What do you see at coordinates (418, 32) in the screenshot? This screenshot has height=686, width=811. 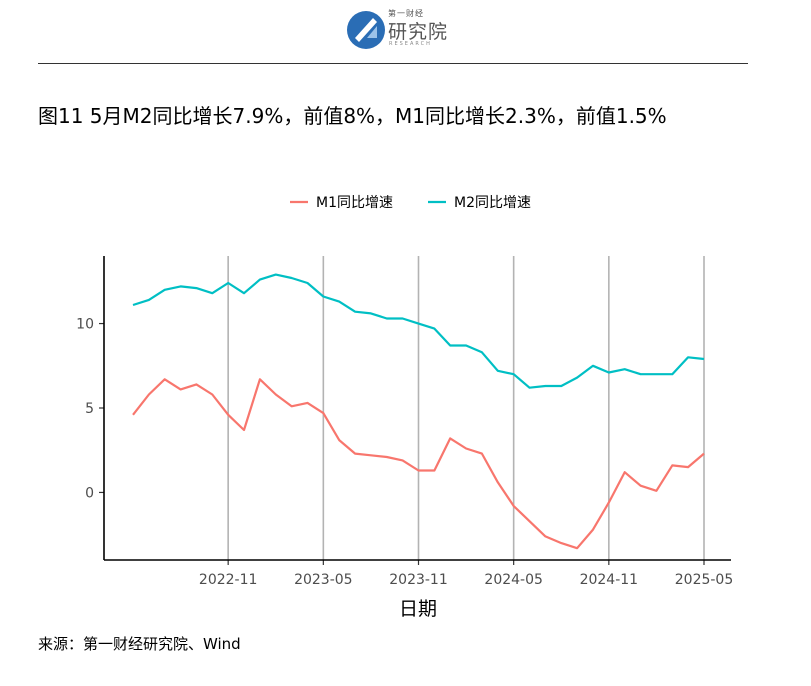 I see `logo-big-text: 研究院` at bounding box center [418, 32].